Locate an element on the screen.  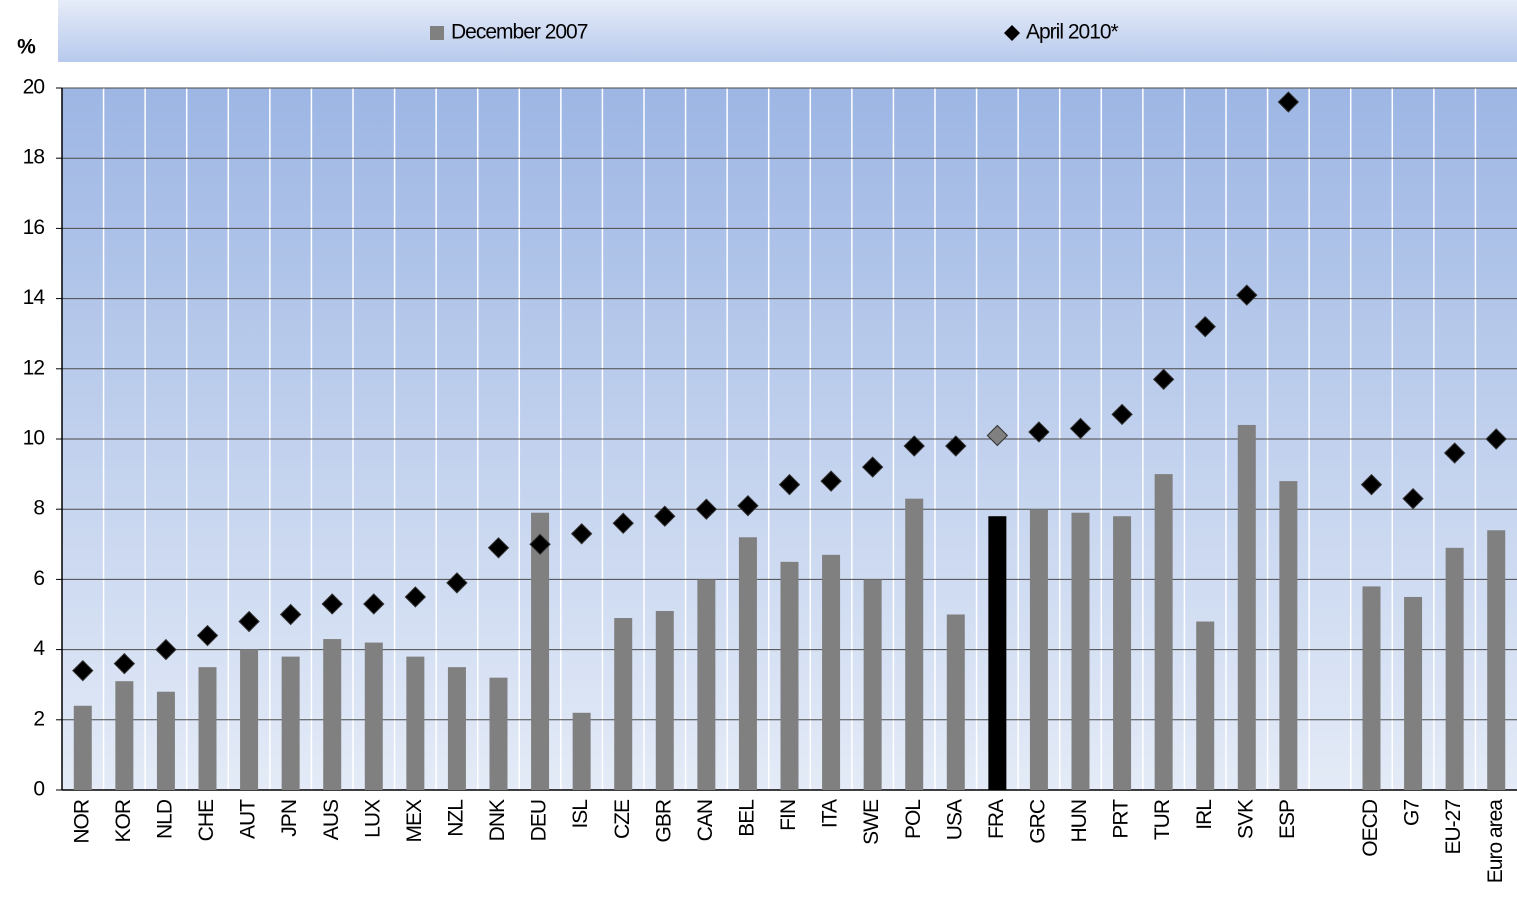
y-tick-label: 2 is located at coordinates (38, 718).